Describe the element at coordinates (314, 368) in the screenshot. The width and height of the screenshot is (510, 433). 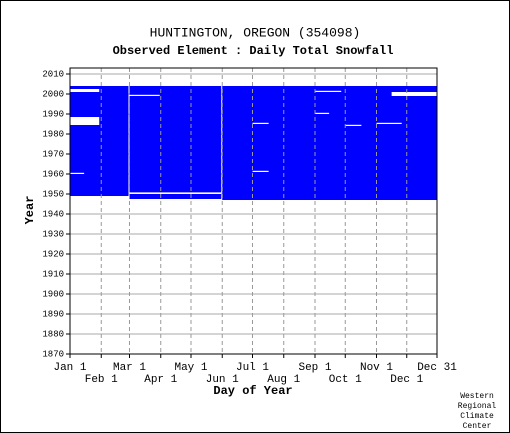
I see `x-tick-label: Sep 1` at that location.